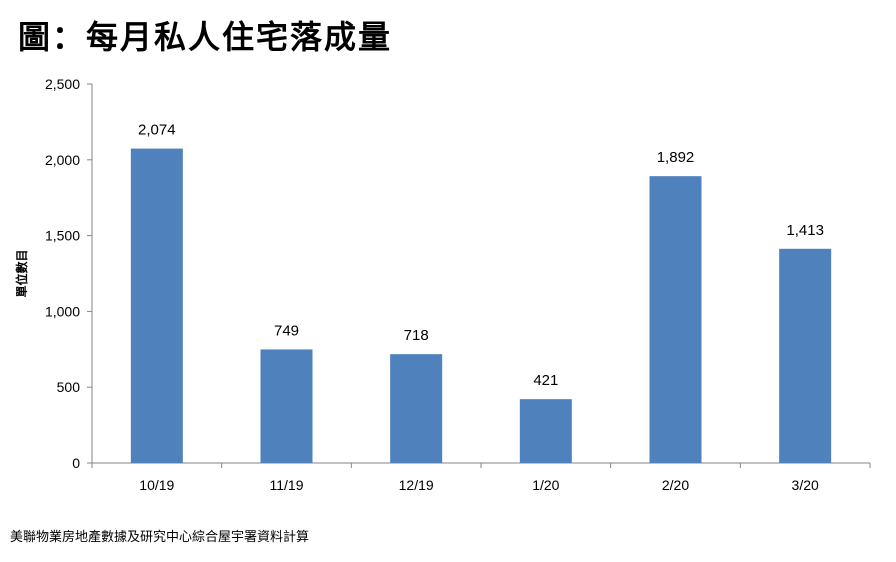  Describe the element at coordinates (62, 84) in the screenshot. I see `y-tick-label: 2,500` at that location.